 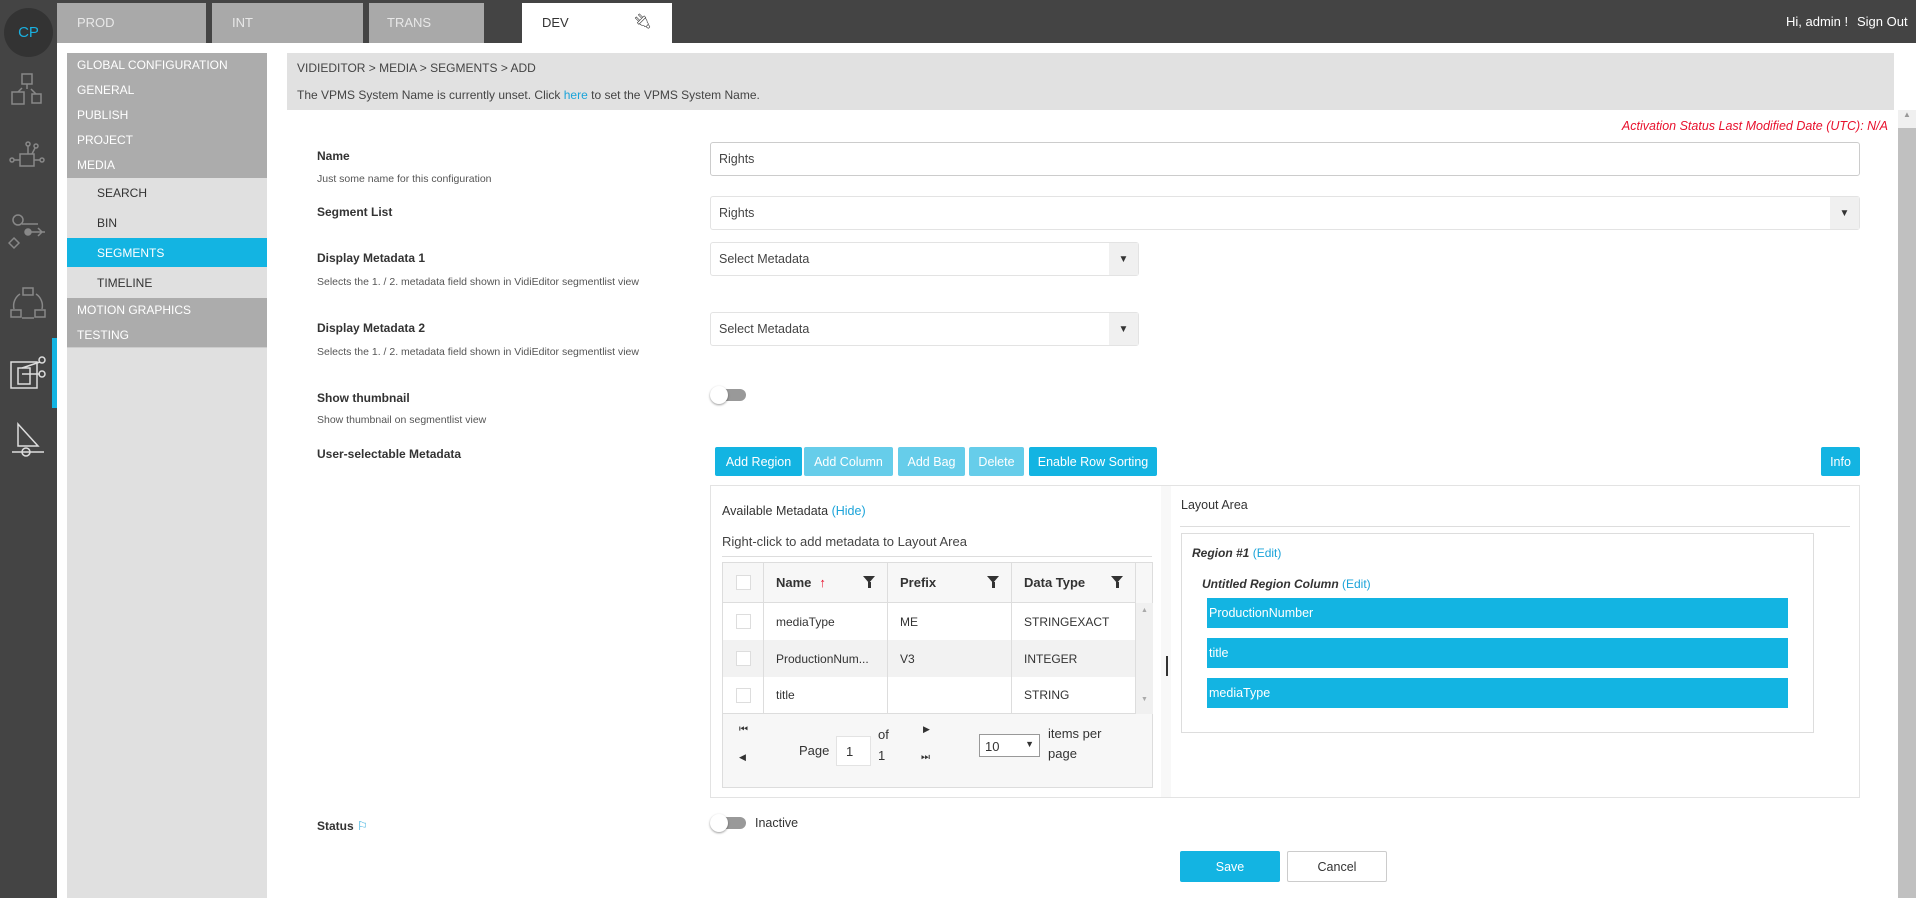 I want to click on display-metadata-2-select: Select Metadata ▼, so click(x=924, y=329).